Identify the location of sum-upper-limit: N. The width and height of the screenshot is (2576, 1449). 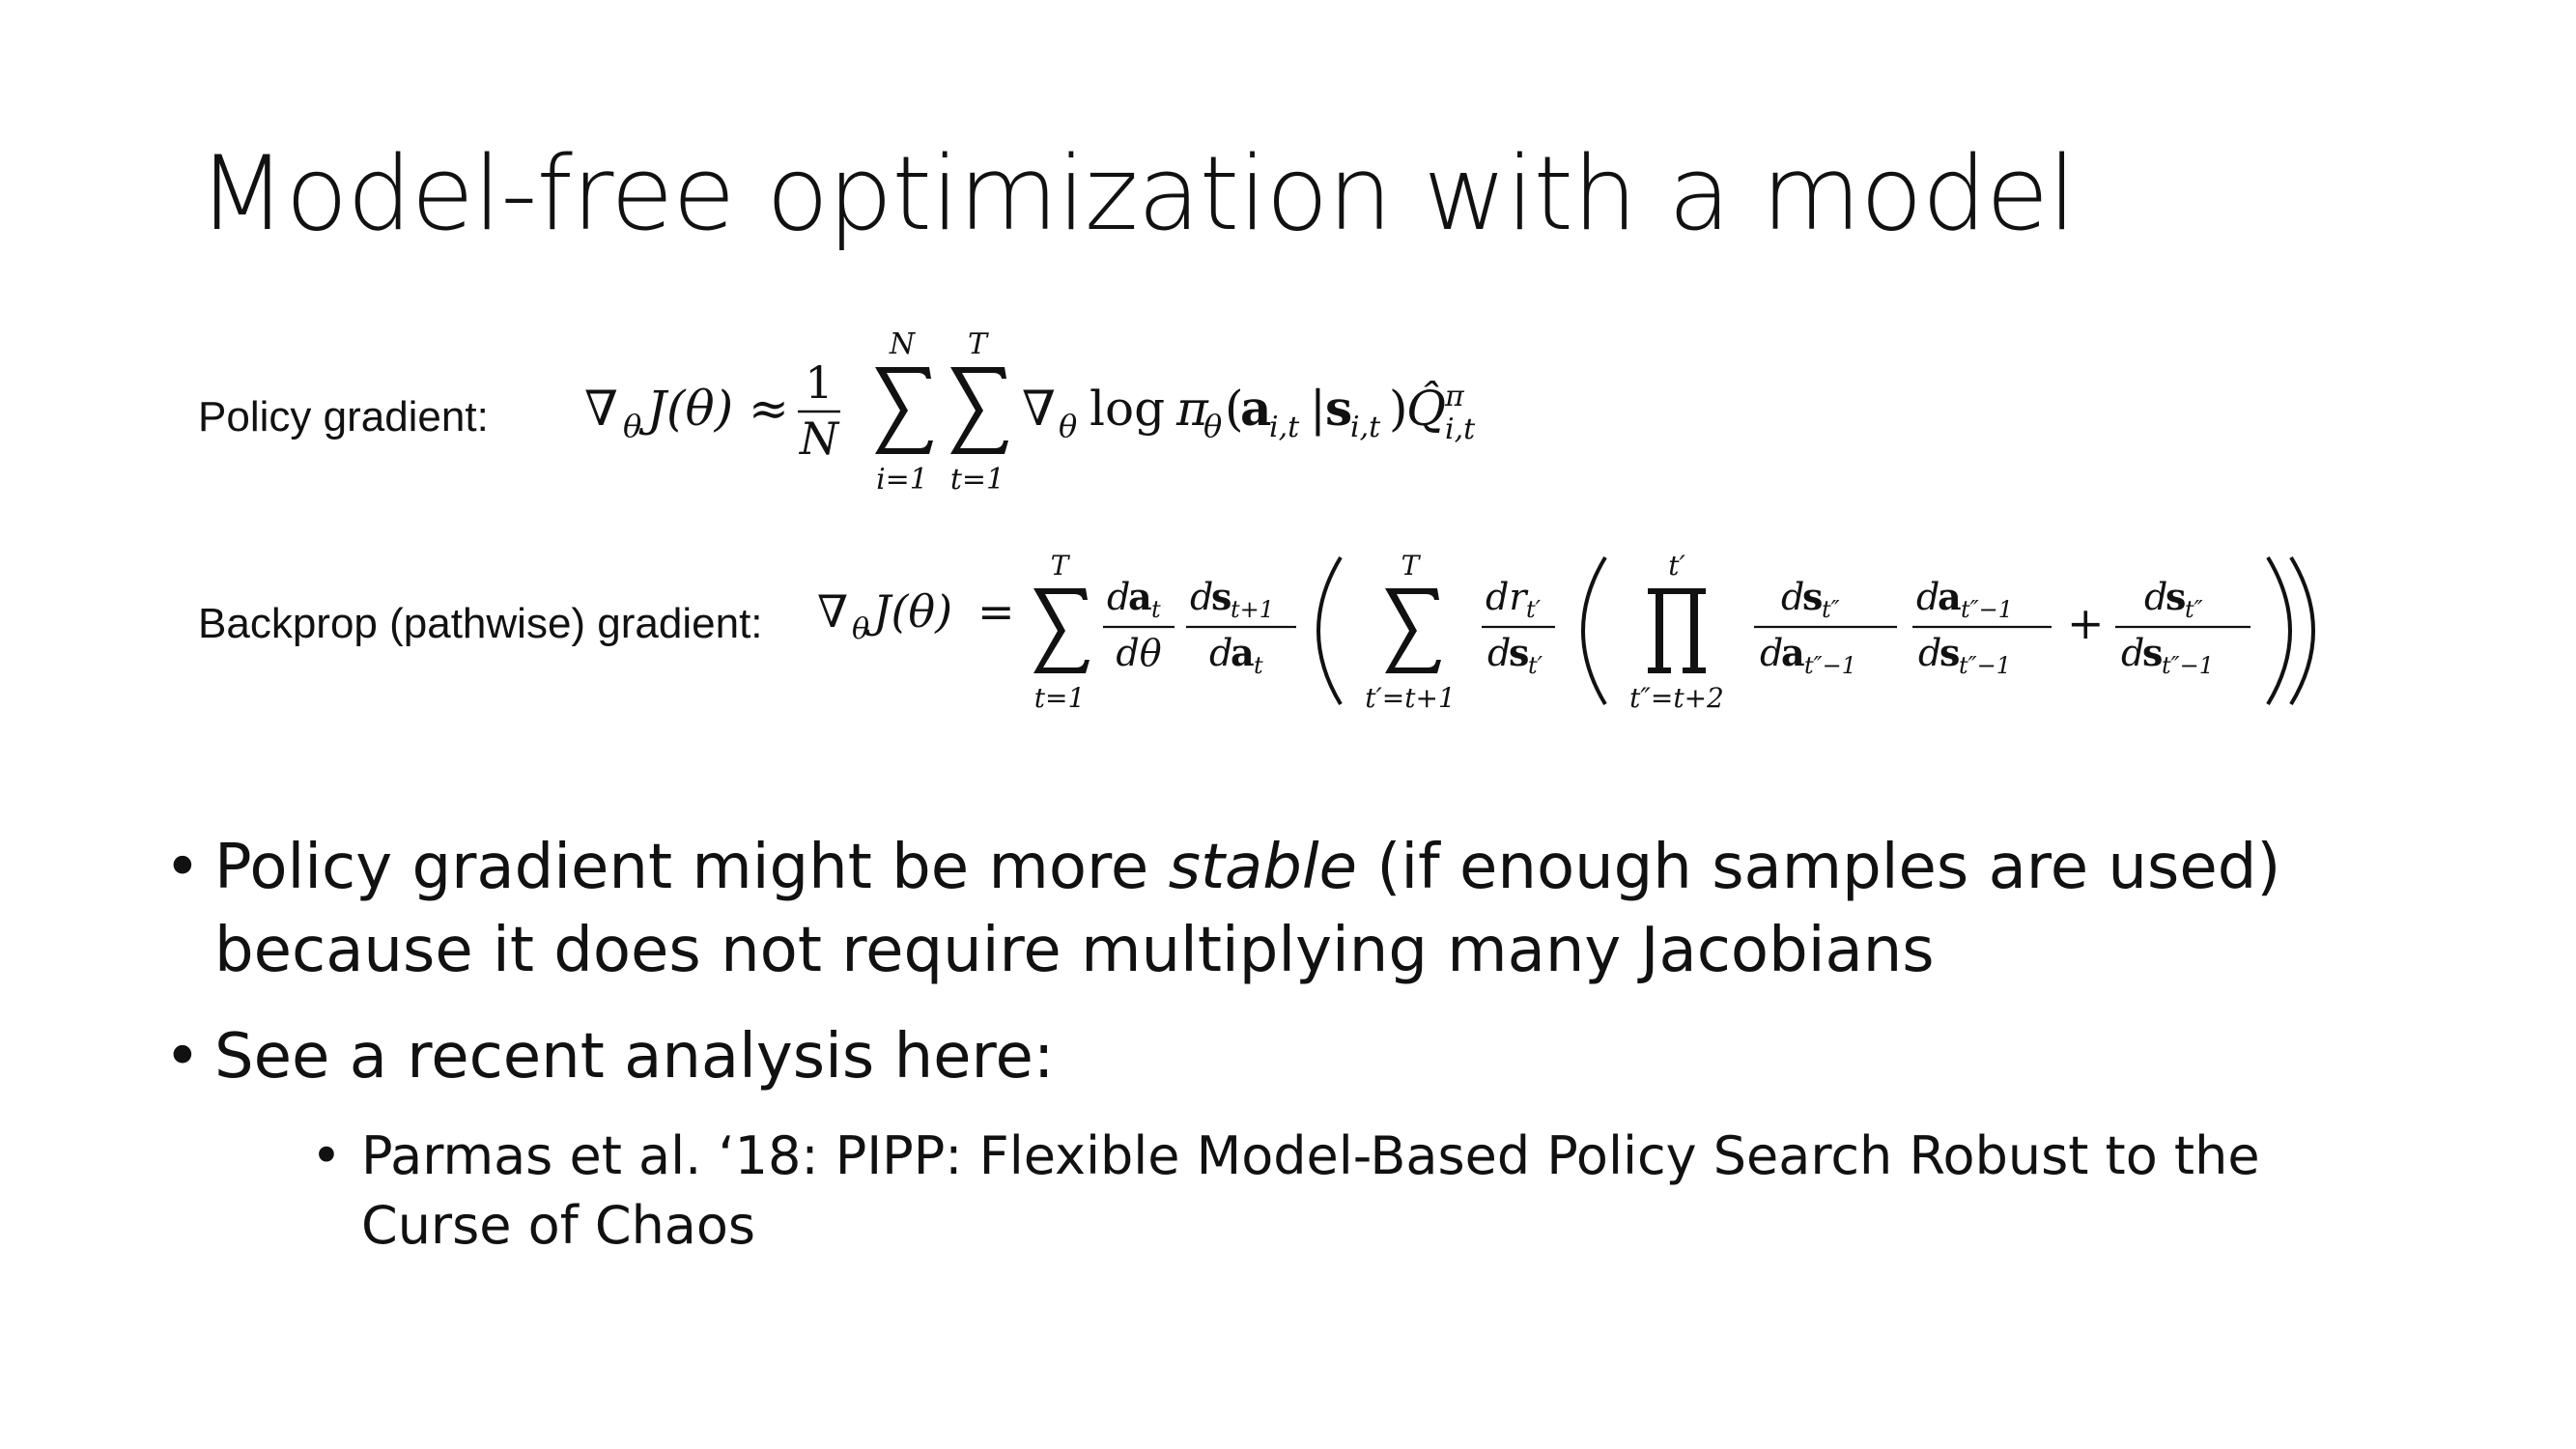
(903, 344).